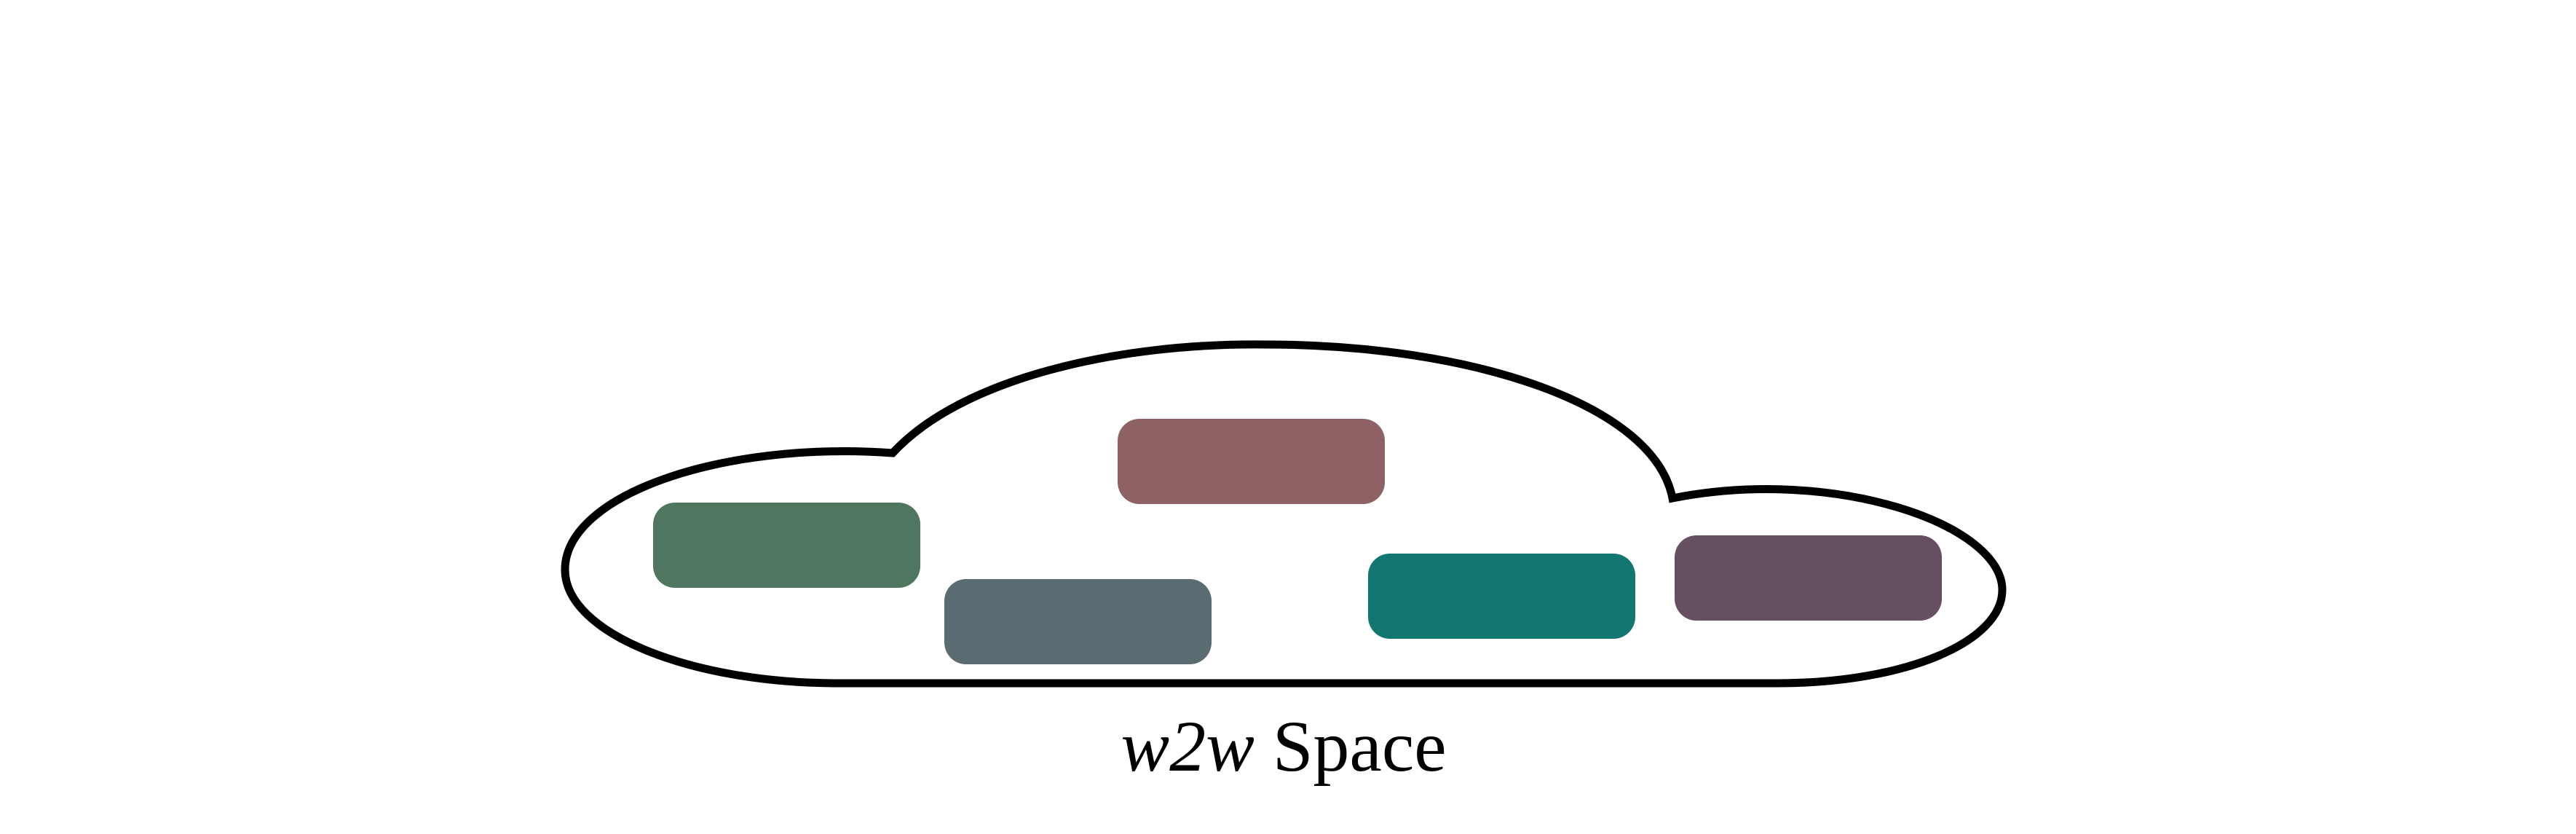 Image resolution: width=2576 pixels, height=834 pixels. I want to click on block-green, so click(787, 545).